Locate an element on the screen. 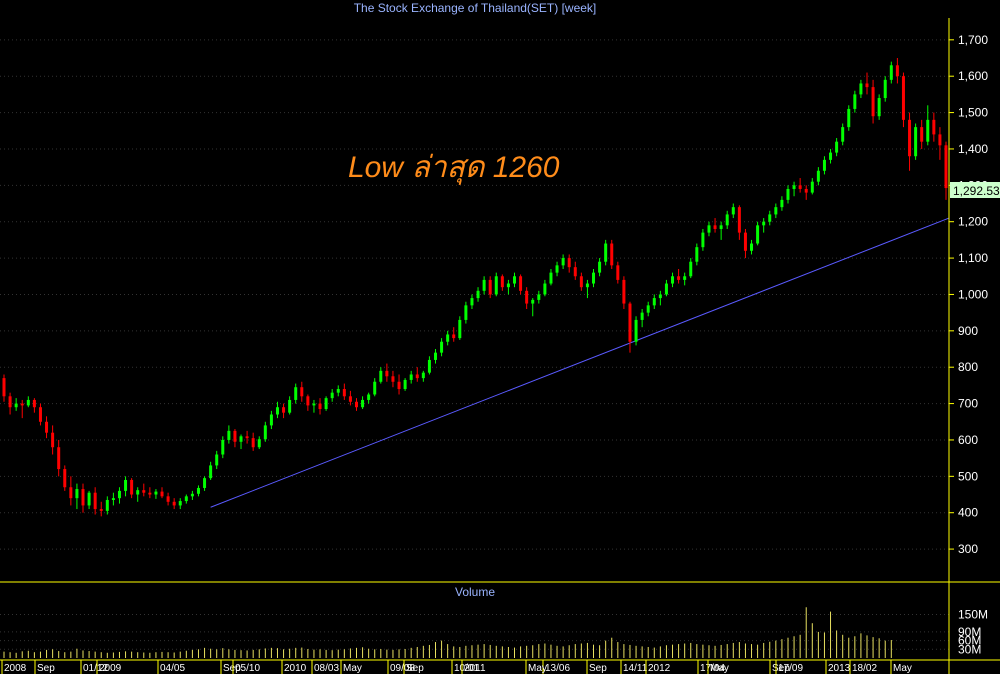 This screenshot has width=1000, height=674. last-price-label: 1,292.53 is located at coordinates (976, 191).